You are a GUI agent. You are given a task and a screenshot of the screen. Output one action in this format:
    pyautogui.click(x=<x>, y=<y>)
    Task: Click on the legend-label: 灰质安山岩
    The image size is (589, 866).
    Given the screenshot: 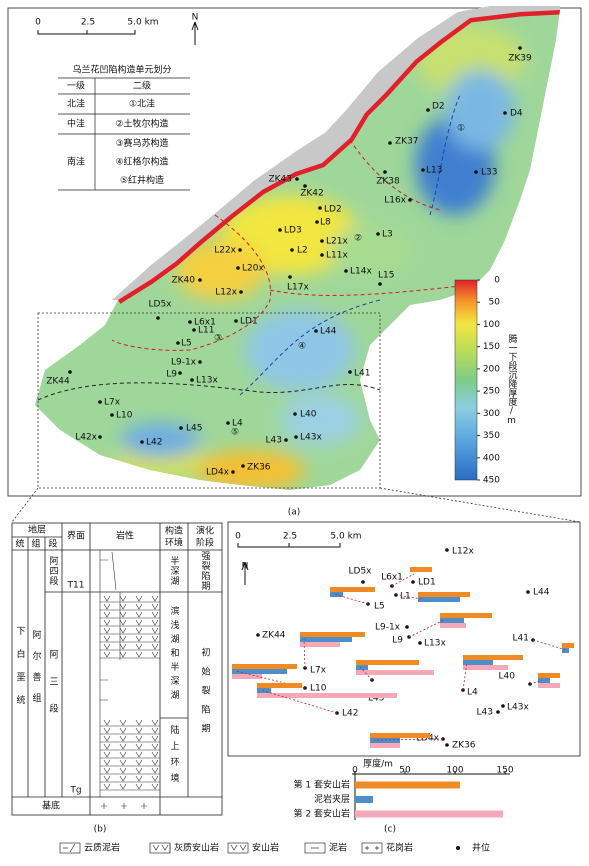 What is the action you would take?
    pyautogui.click(x=196, y=848)
    